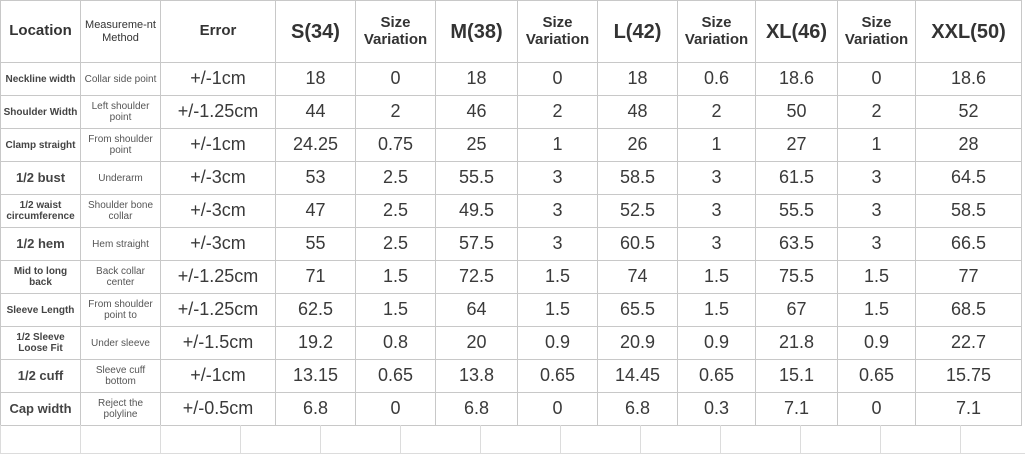  What do you see at coordinates (476, 145) in the screenshot?
I see `value-cell: 25` at bounding box center [476, 145].